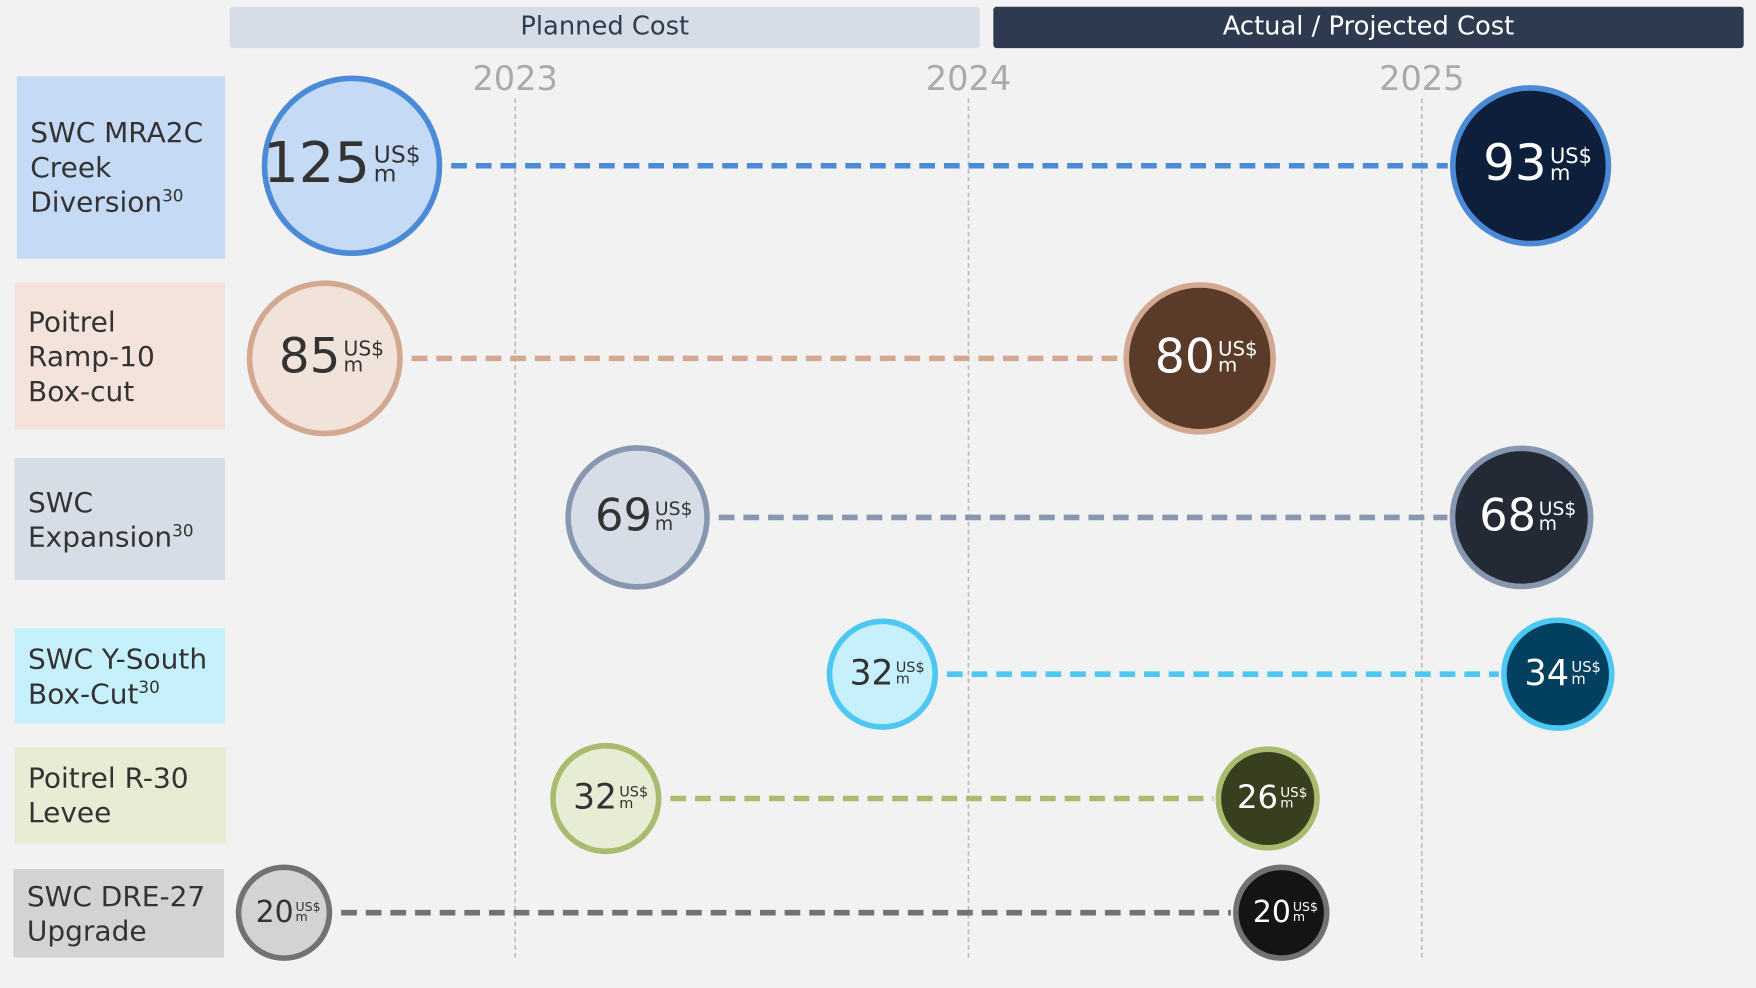 The image size is (1756, 988). Describe the element at coordinates (623, 514) in the screenshot. I see `cost-value: 69` at that location.